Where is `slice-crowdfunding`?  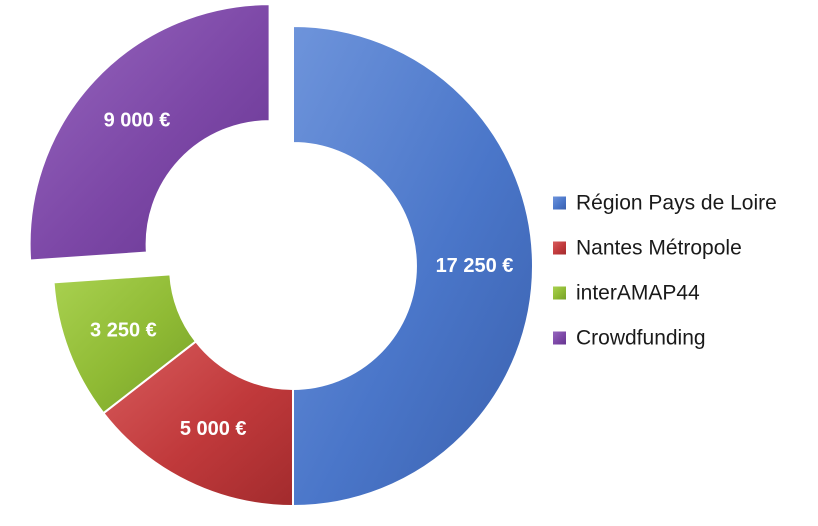 slice-crowdfunding is located at coordinates (149, 132).